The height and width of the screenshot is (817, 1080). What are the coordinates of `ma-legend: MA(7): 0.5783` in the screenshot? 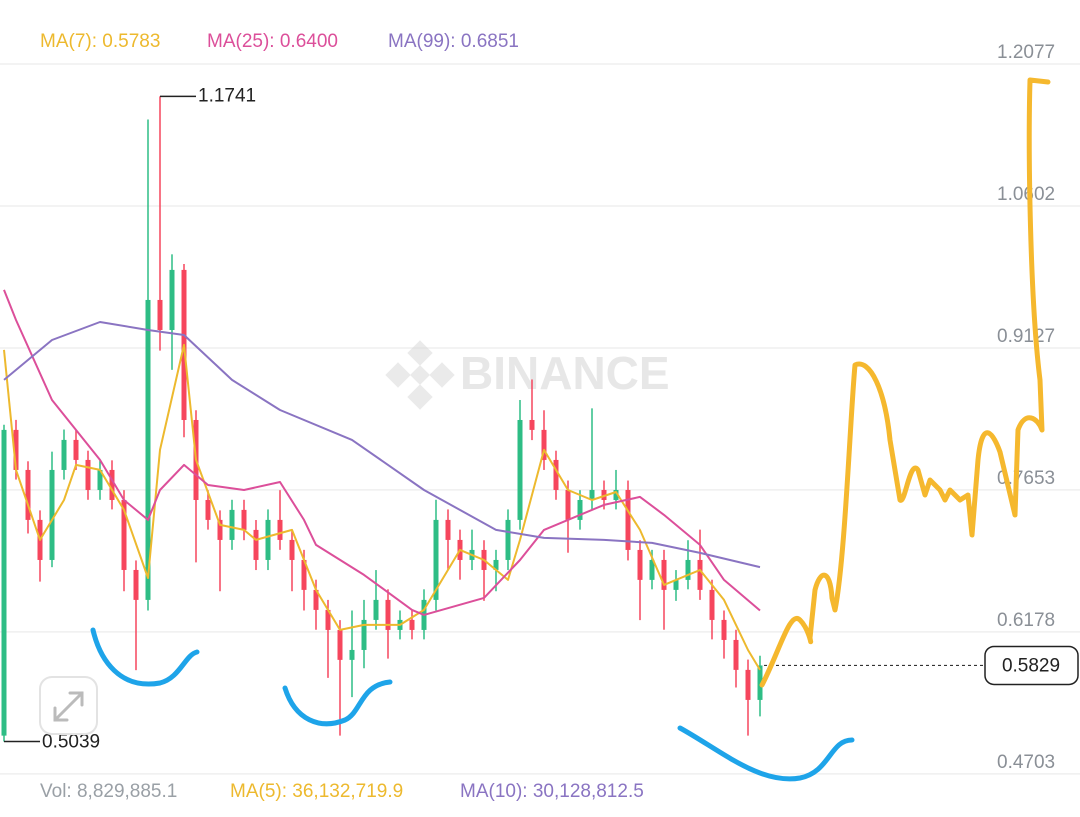 It's located at (100, 41).